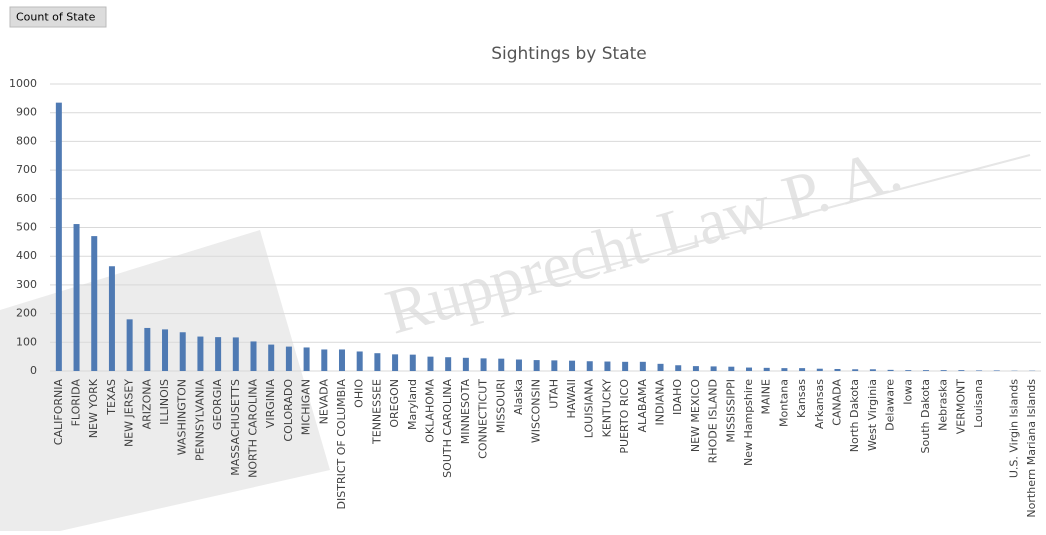 The width and height of the screenshot is (1046, 535). What do you see at coordinates (677, 397) in the screenshot?
I see `x-tick-label: IDAHO` at bounding box center [677, 397].